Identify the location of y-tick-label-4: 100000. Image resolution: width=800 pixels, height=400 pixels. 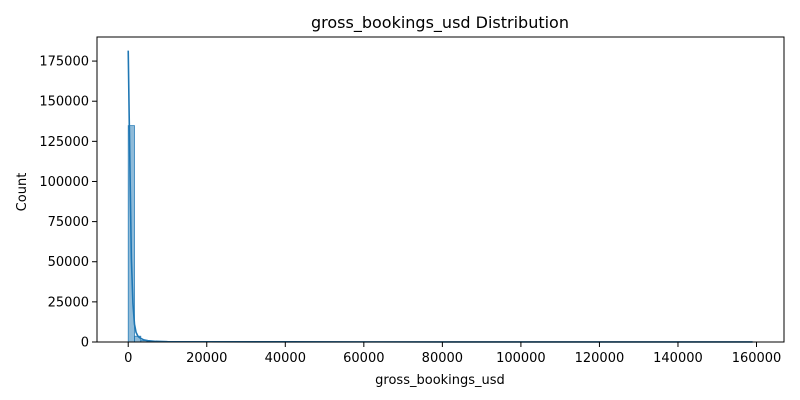
(64, 182).